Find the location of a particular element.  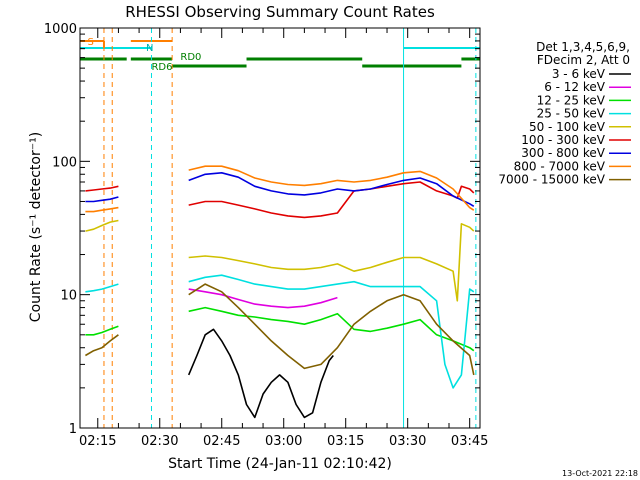

legend-entry-label: 12 - 25 keV is located at coordinates (571, 100).